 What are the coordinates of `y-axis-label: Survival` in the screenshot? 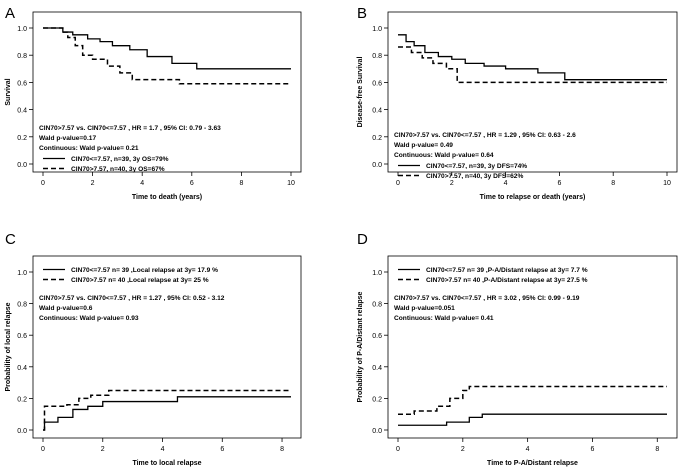 It's located at (8, 91).